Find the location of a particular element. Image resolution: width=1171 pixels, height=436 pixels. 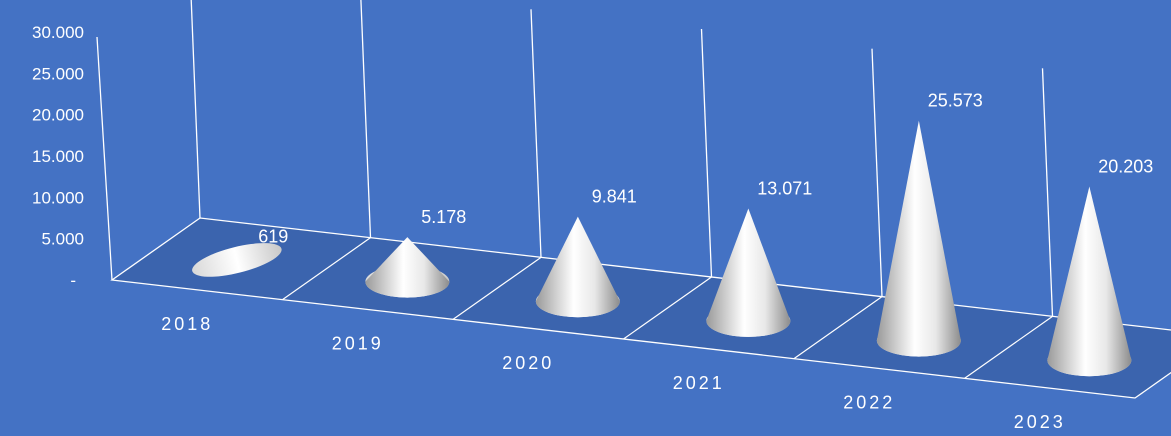

cone-bar-2023 is located at coordinates (1089, 281).